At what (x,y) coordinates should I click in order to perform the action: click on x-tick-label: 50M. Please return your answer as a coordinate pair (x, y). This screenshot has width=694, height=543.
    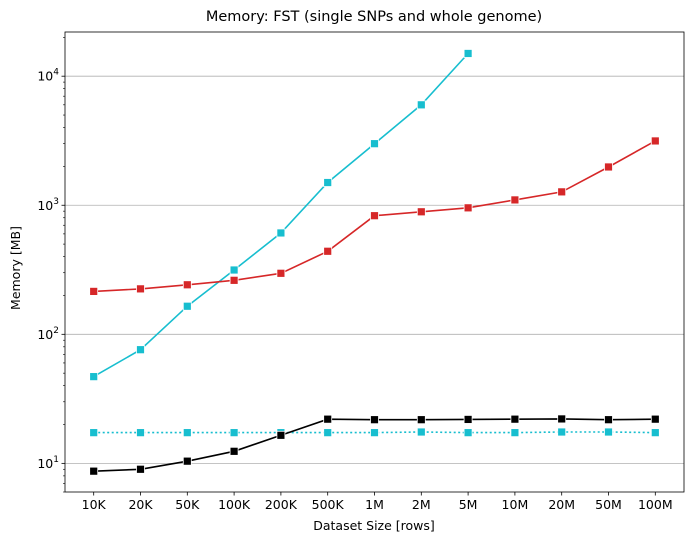
    Looking at the image, I should click on (608, 504).